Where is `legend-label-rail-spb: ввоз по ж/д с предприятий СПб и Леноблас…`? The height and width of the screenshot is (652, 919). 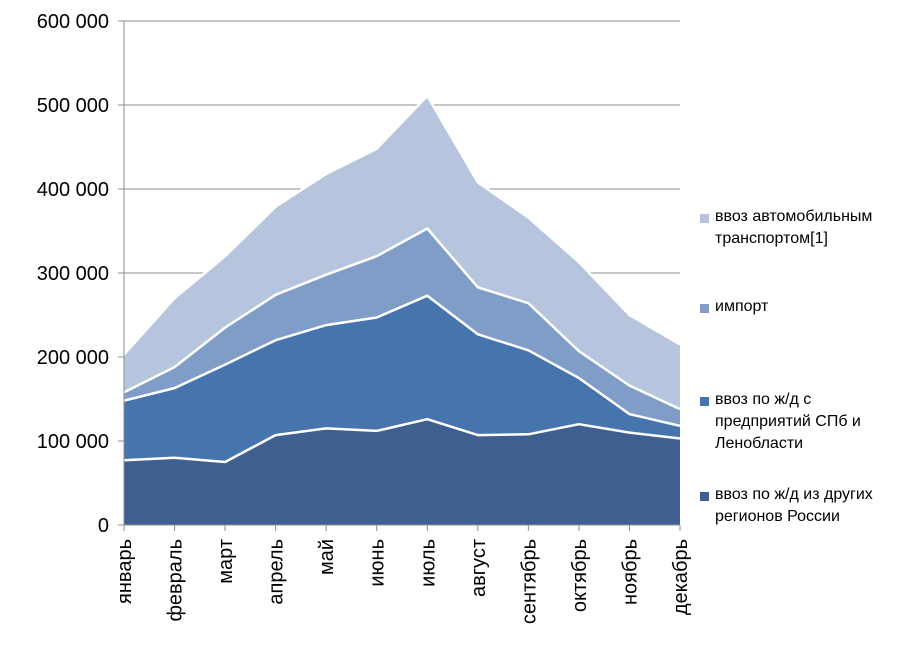 legend-label-rail-spb: ввоз по ж/д с предприятий СПб и Леноблас… is located at coordinates (788, 421).